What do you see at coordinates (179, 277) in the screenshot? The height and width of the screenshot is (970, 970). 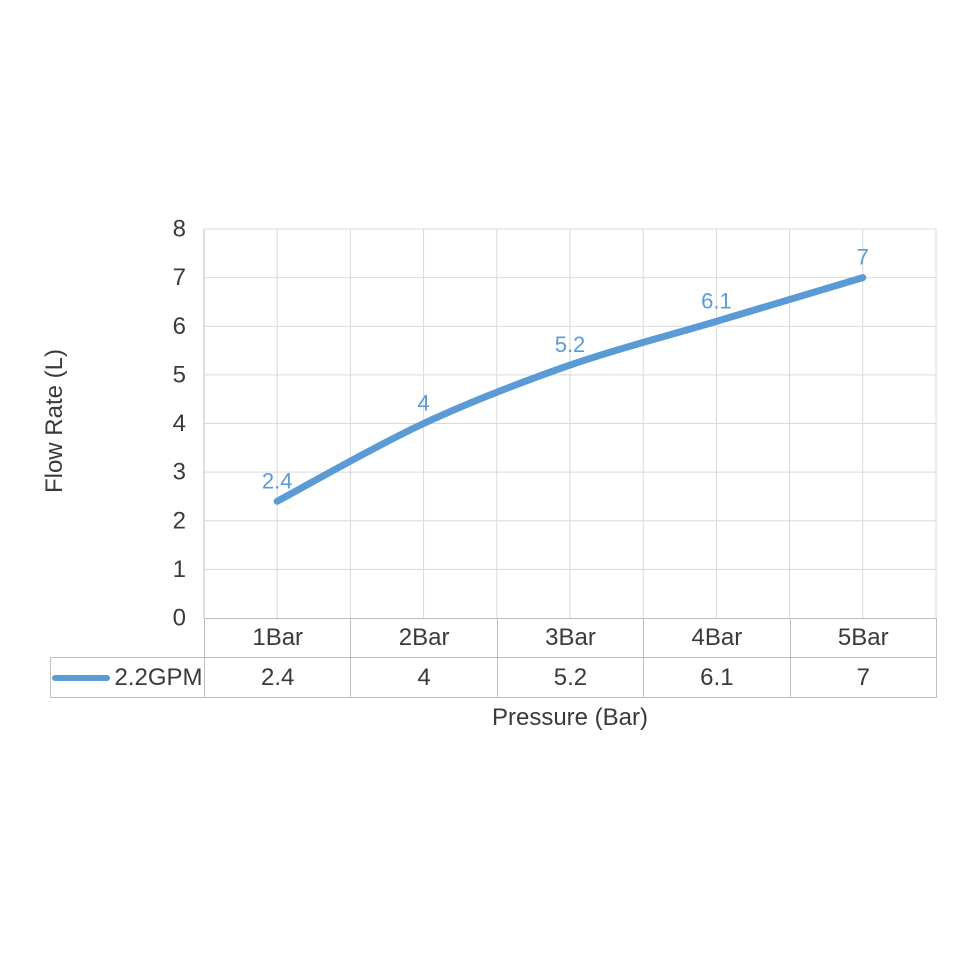 I see `y-tick-label: 7` at bounding box center [179, 277].